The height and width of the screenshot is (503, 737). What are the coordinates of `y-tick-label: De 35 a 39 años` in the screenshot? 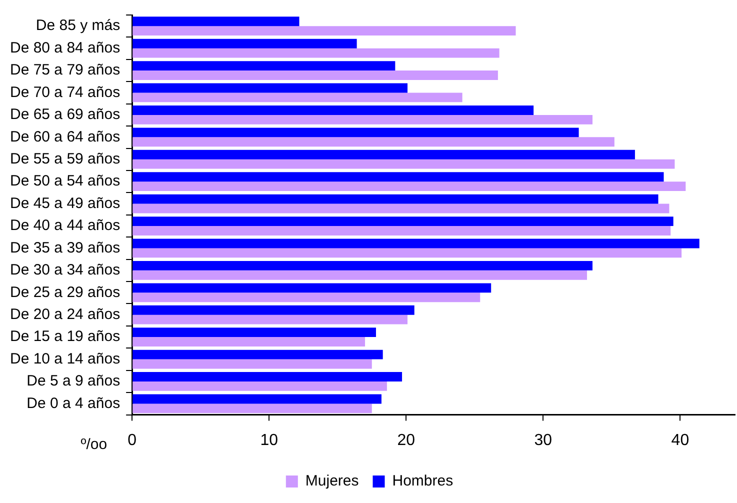 It's located at (65, 247).